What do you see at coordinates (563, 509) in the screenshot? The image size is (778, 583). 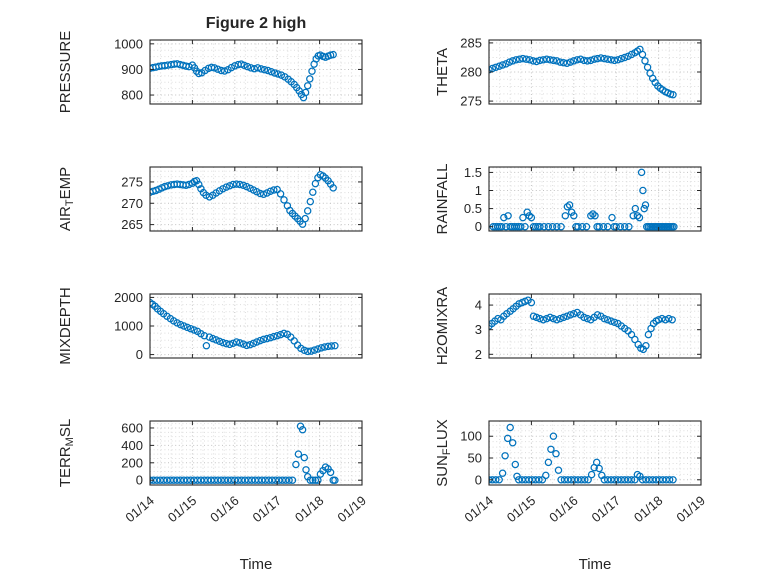 I see `xtick-date-label: 01/16` at bounding box center [563, 509].